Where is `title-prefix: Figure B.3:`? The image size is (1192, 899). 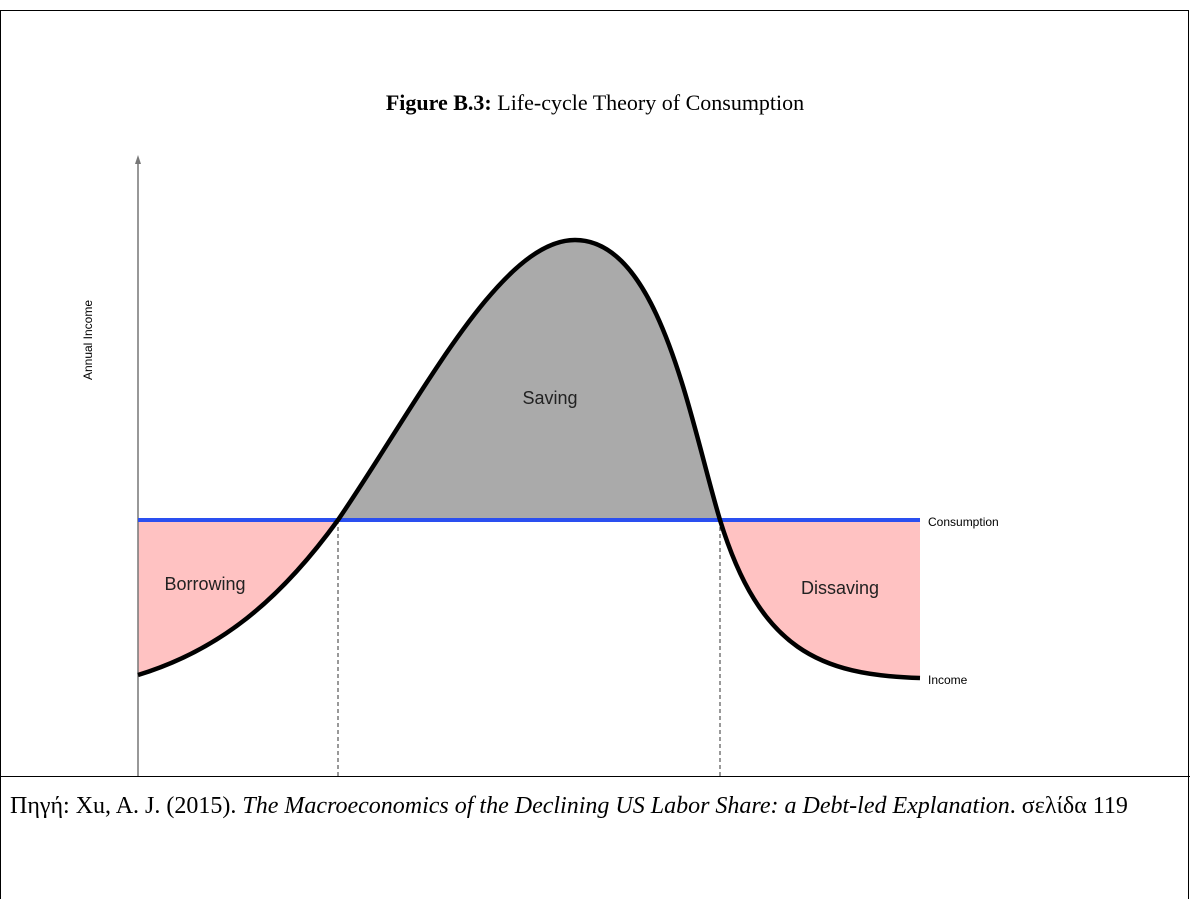
title-prefix: Figure B.3: is located at coordinates (439, 102).